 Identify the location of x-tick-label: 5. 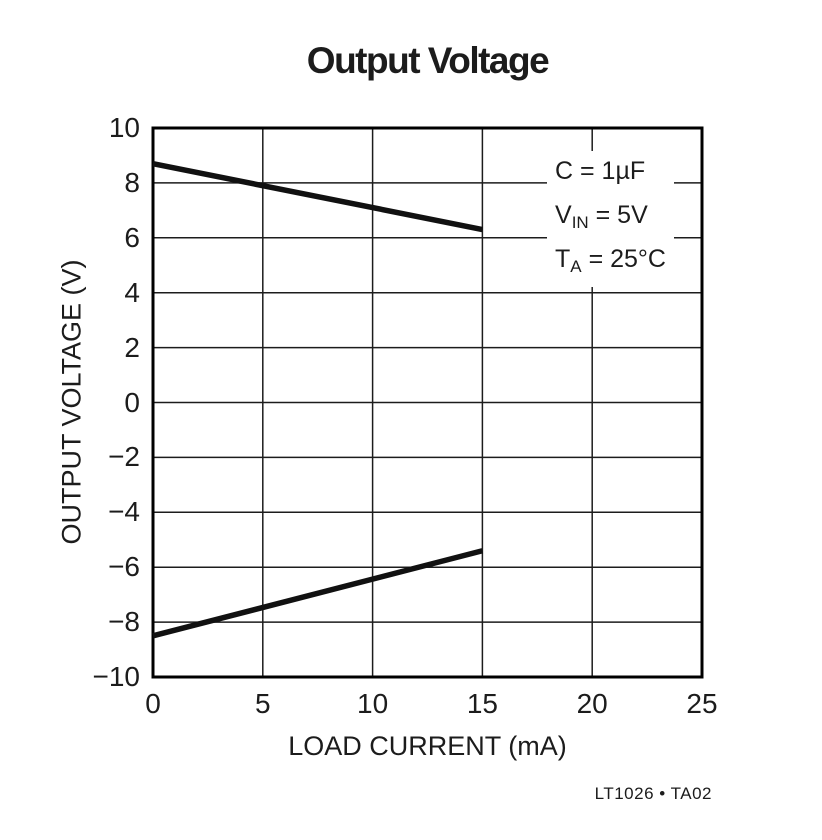
(263, 703).